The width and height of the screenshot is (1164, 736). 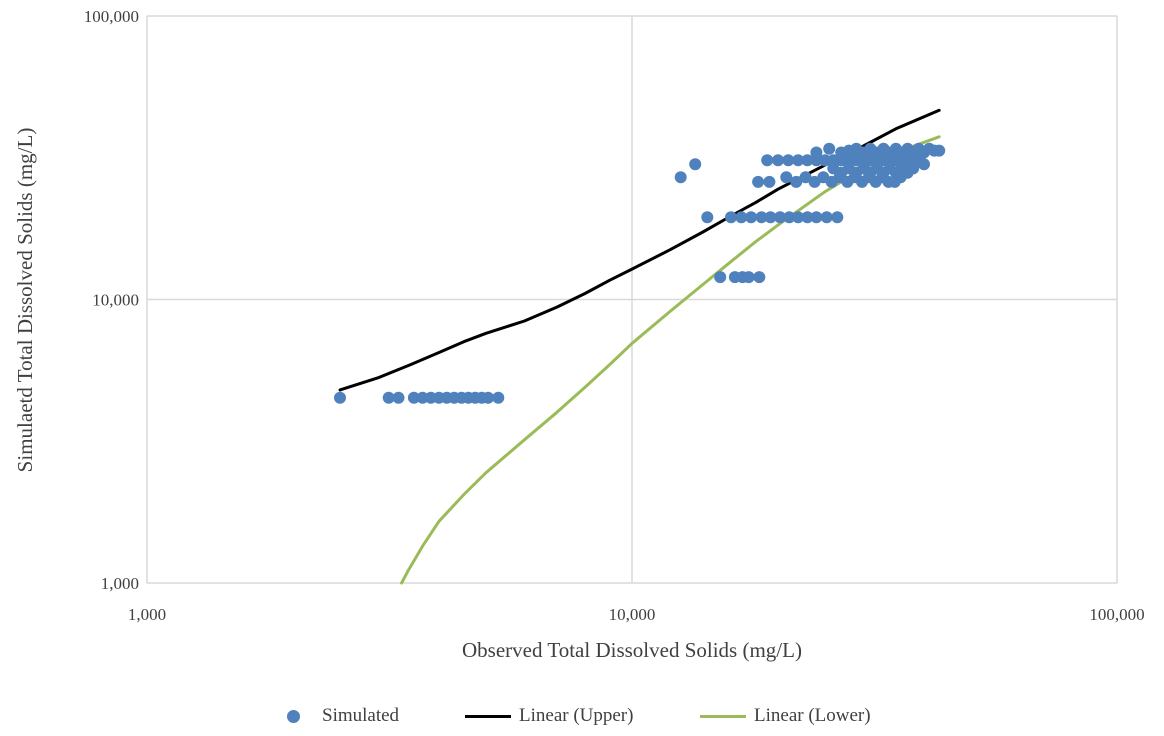 I want to click on legend-item-linear-upper: Linear (Upper), so click(x=549, y=716).